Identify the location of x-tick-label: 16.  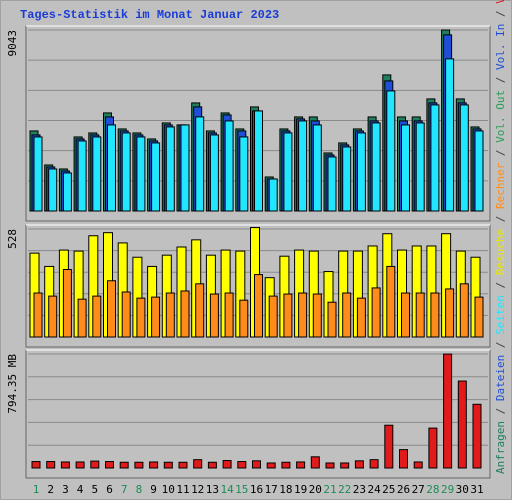
(256, 489).